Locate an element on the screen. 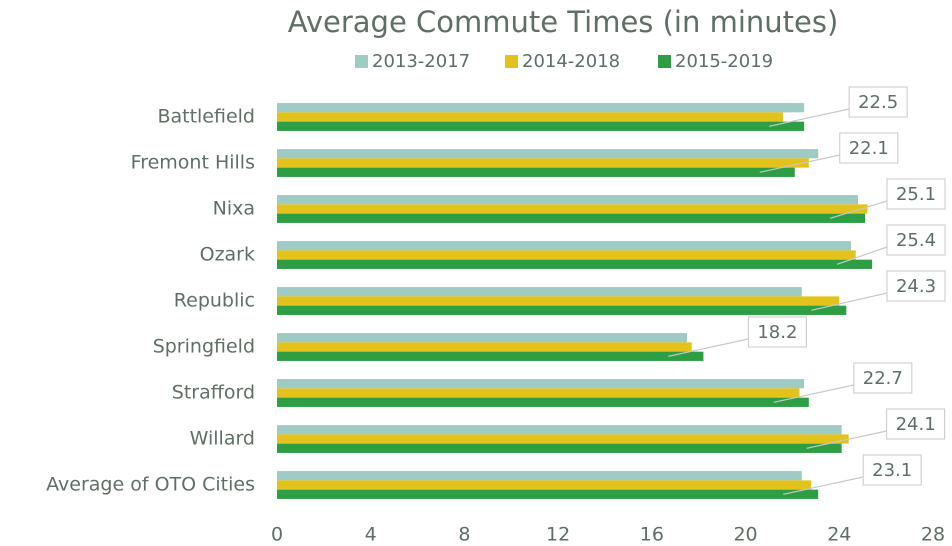 Image resolution: width=952 pixels, height=546 pixels. legend-label: 2013-2017 is located at coordinates (421, 61).